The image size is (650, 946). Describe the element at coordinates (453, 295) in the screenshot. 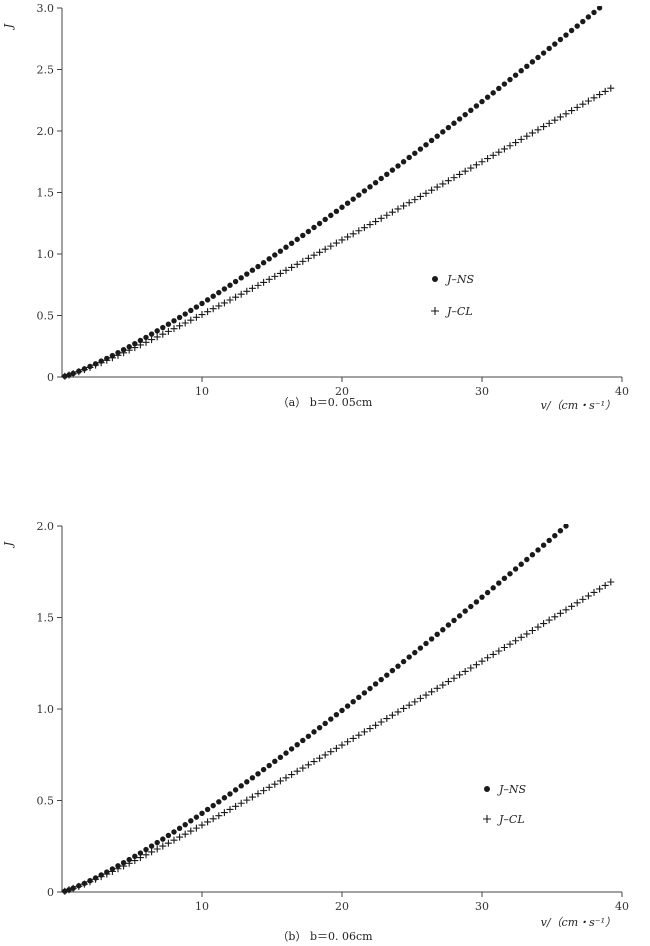

I see `legend: J–NS J–CL` at that location.